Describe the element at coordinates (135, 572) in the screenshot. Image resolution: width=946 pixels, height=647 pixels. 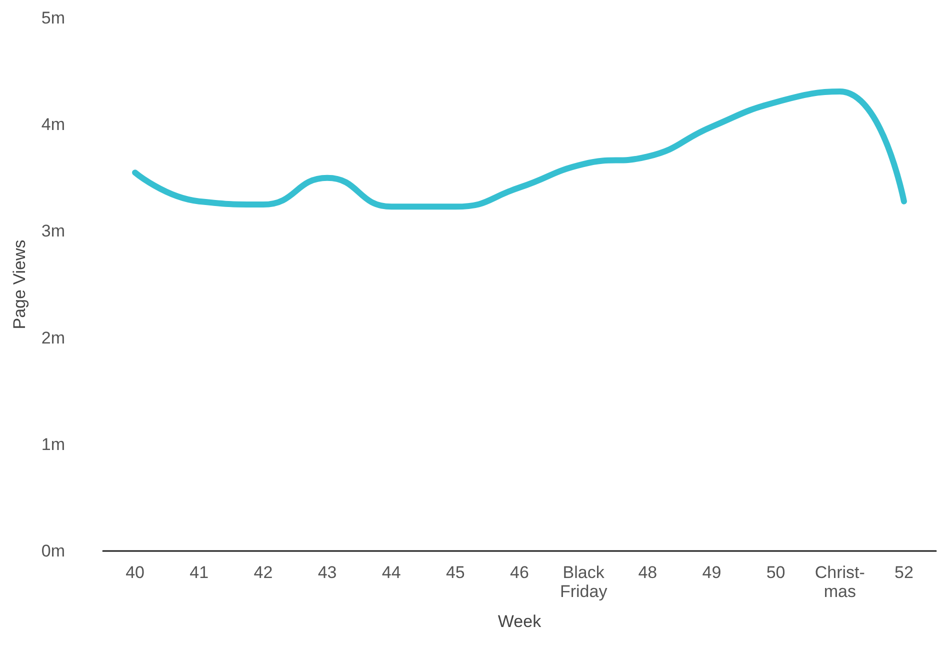
I see `x-tick-label: 40` at that location.